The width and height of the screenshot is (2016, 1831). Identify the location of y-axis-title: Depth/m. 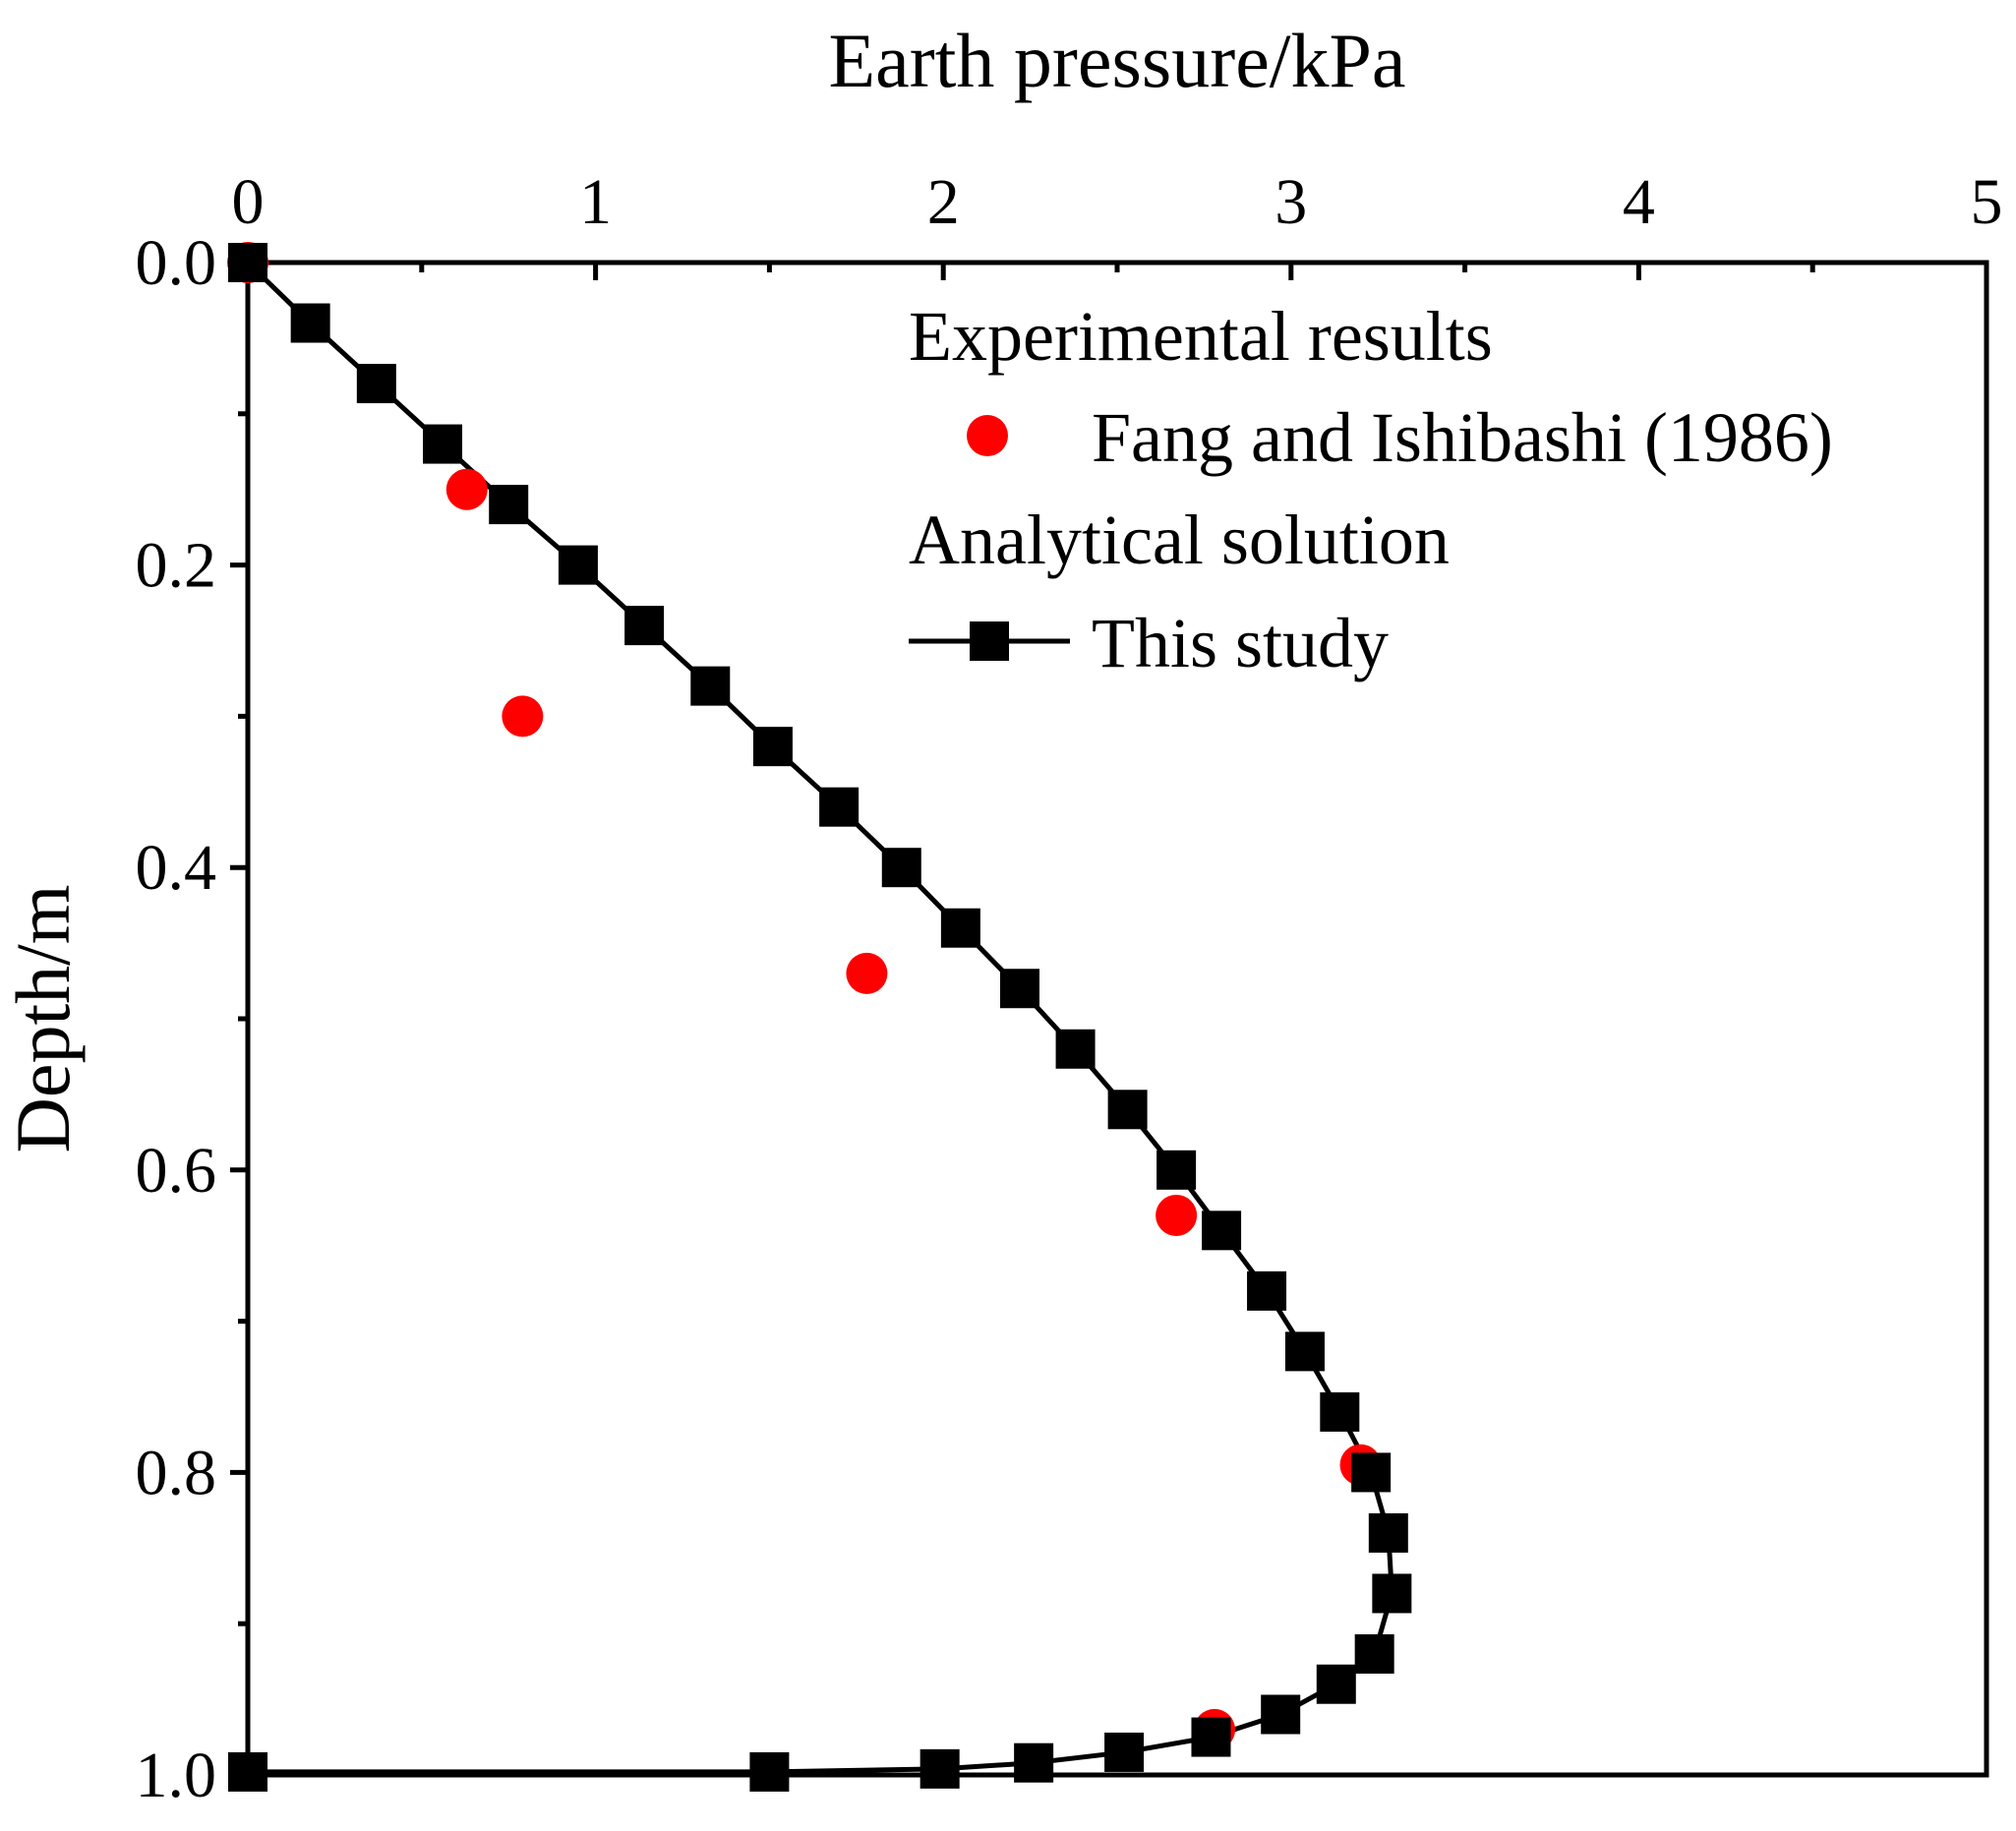
(43, 1019).